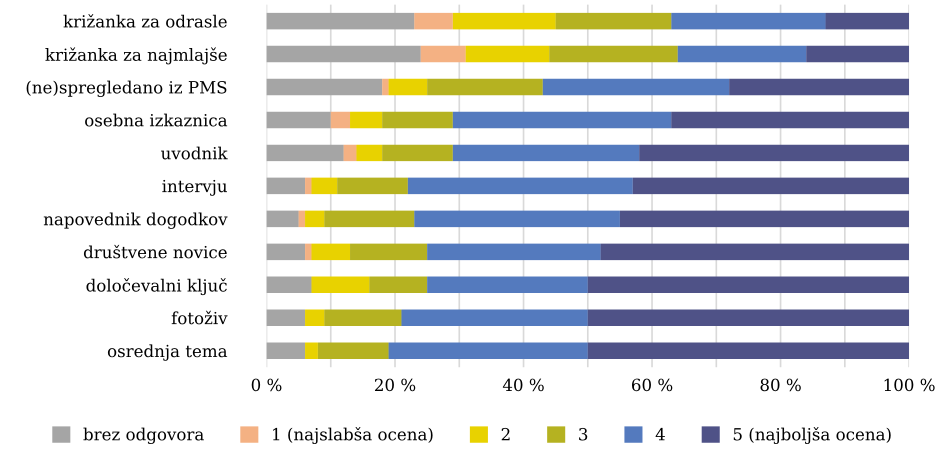  I want to click on y-tick-label: osrednja tema, so click(168, 352).